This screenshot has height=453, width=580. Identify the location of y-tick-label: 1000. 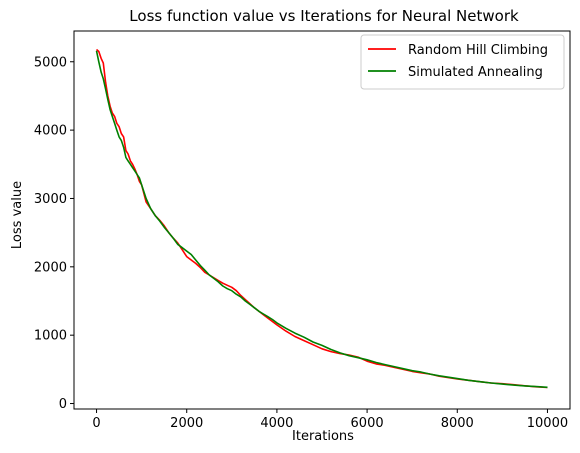
(50, 336).